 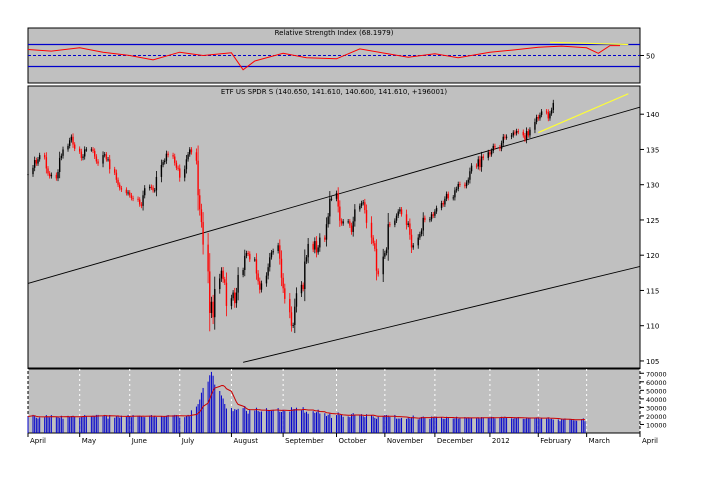 I want to click on x-tick-label: June, so click(x=139, y=441).